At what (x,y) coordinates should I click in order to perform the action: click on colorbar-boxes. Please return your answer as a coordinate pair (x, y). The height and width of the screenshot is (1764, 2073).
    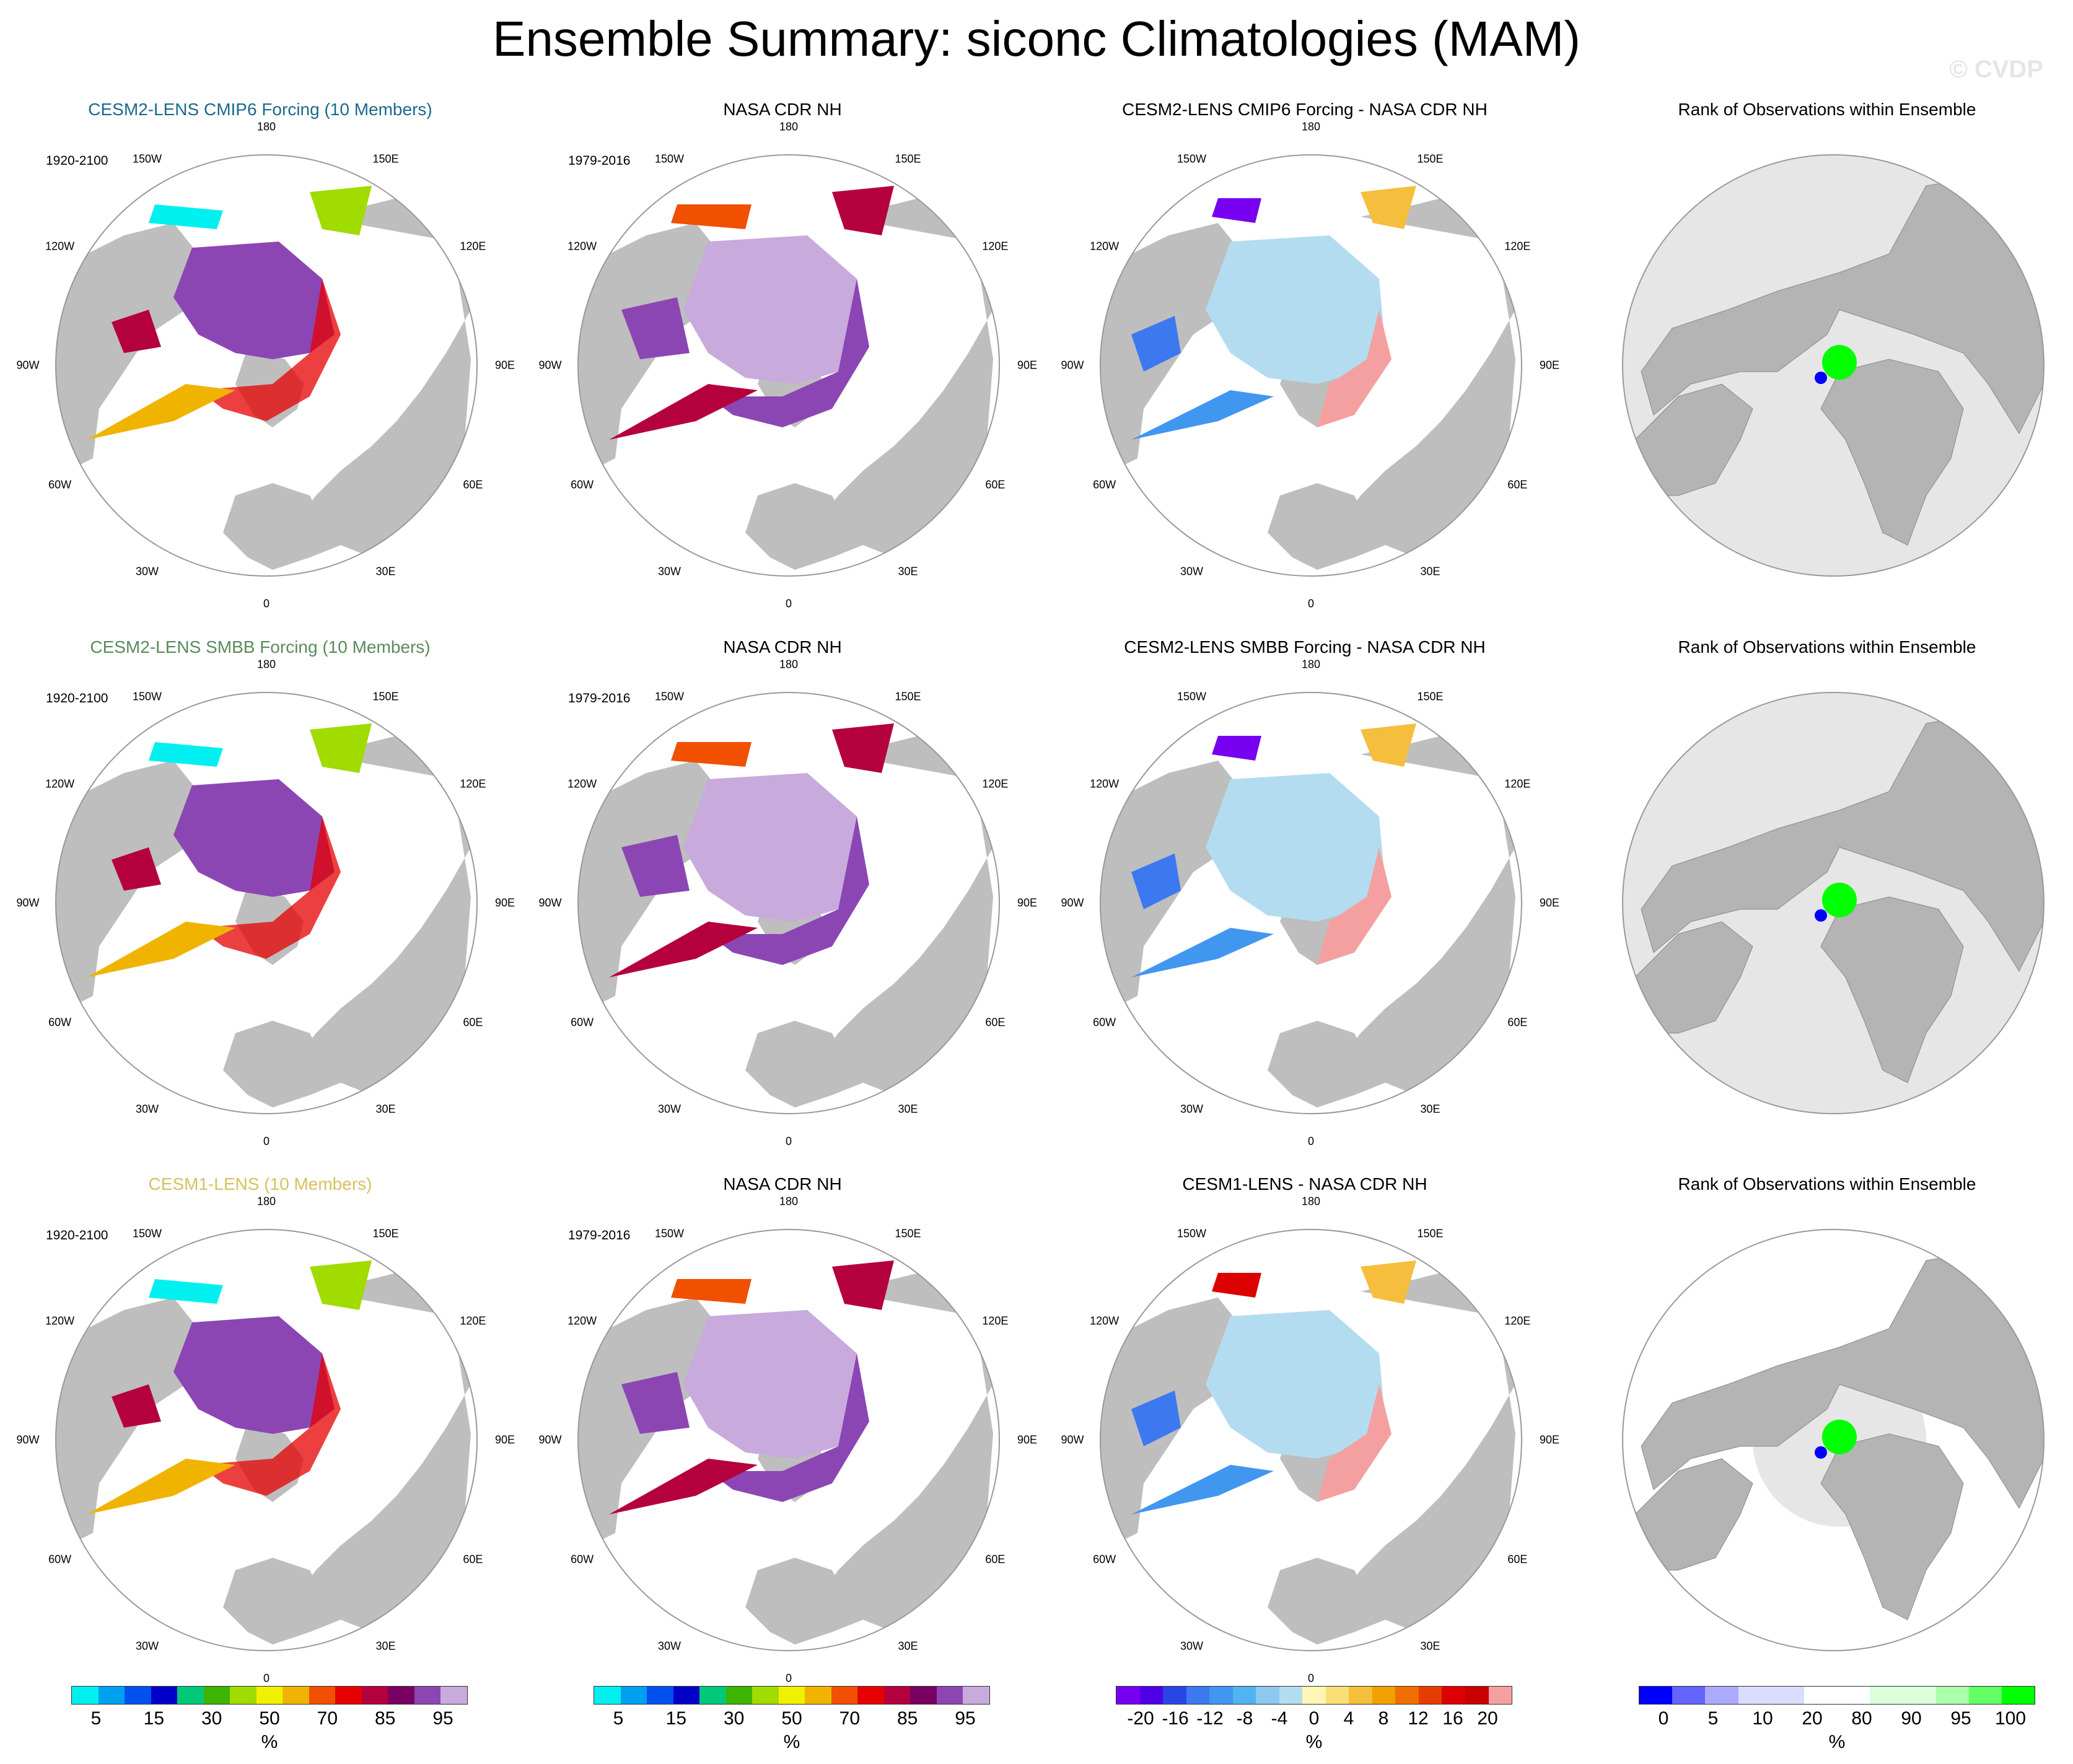
    Looking at the image, I should click on (269, 1695).